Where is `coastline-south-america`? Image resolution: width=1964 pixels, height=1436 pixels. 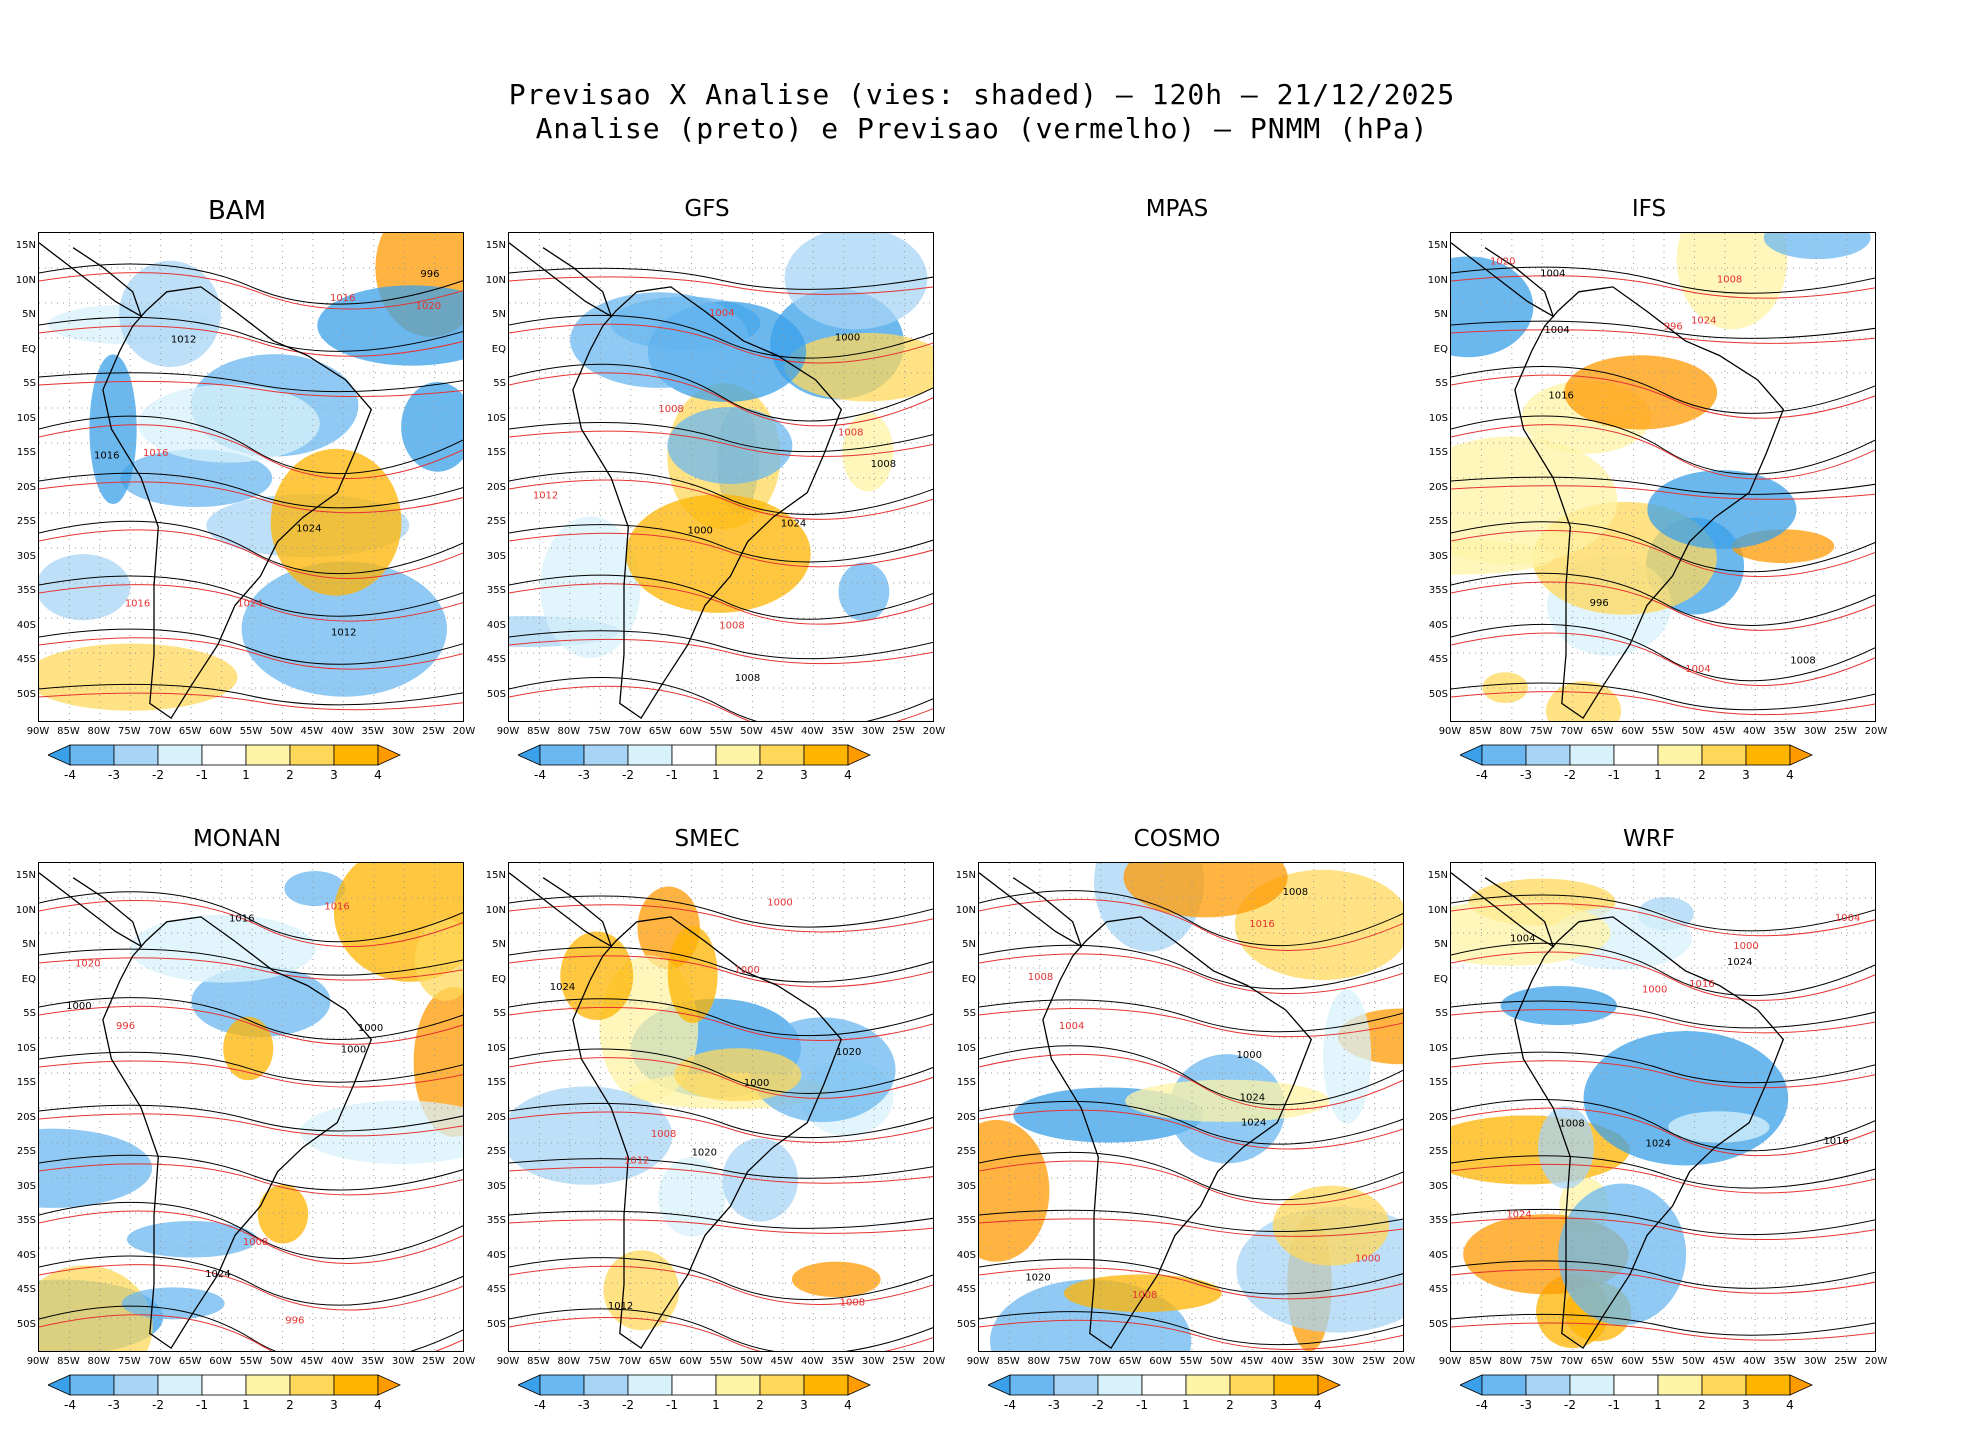
coastline-south-america is located at coordinates (237, 1133).